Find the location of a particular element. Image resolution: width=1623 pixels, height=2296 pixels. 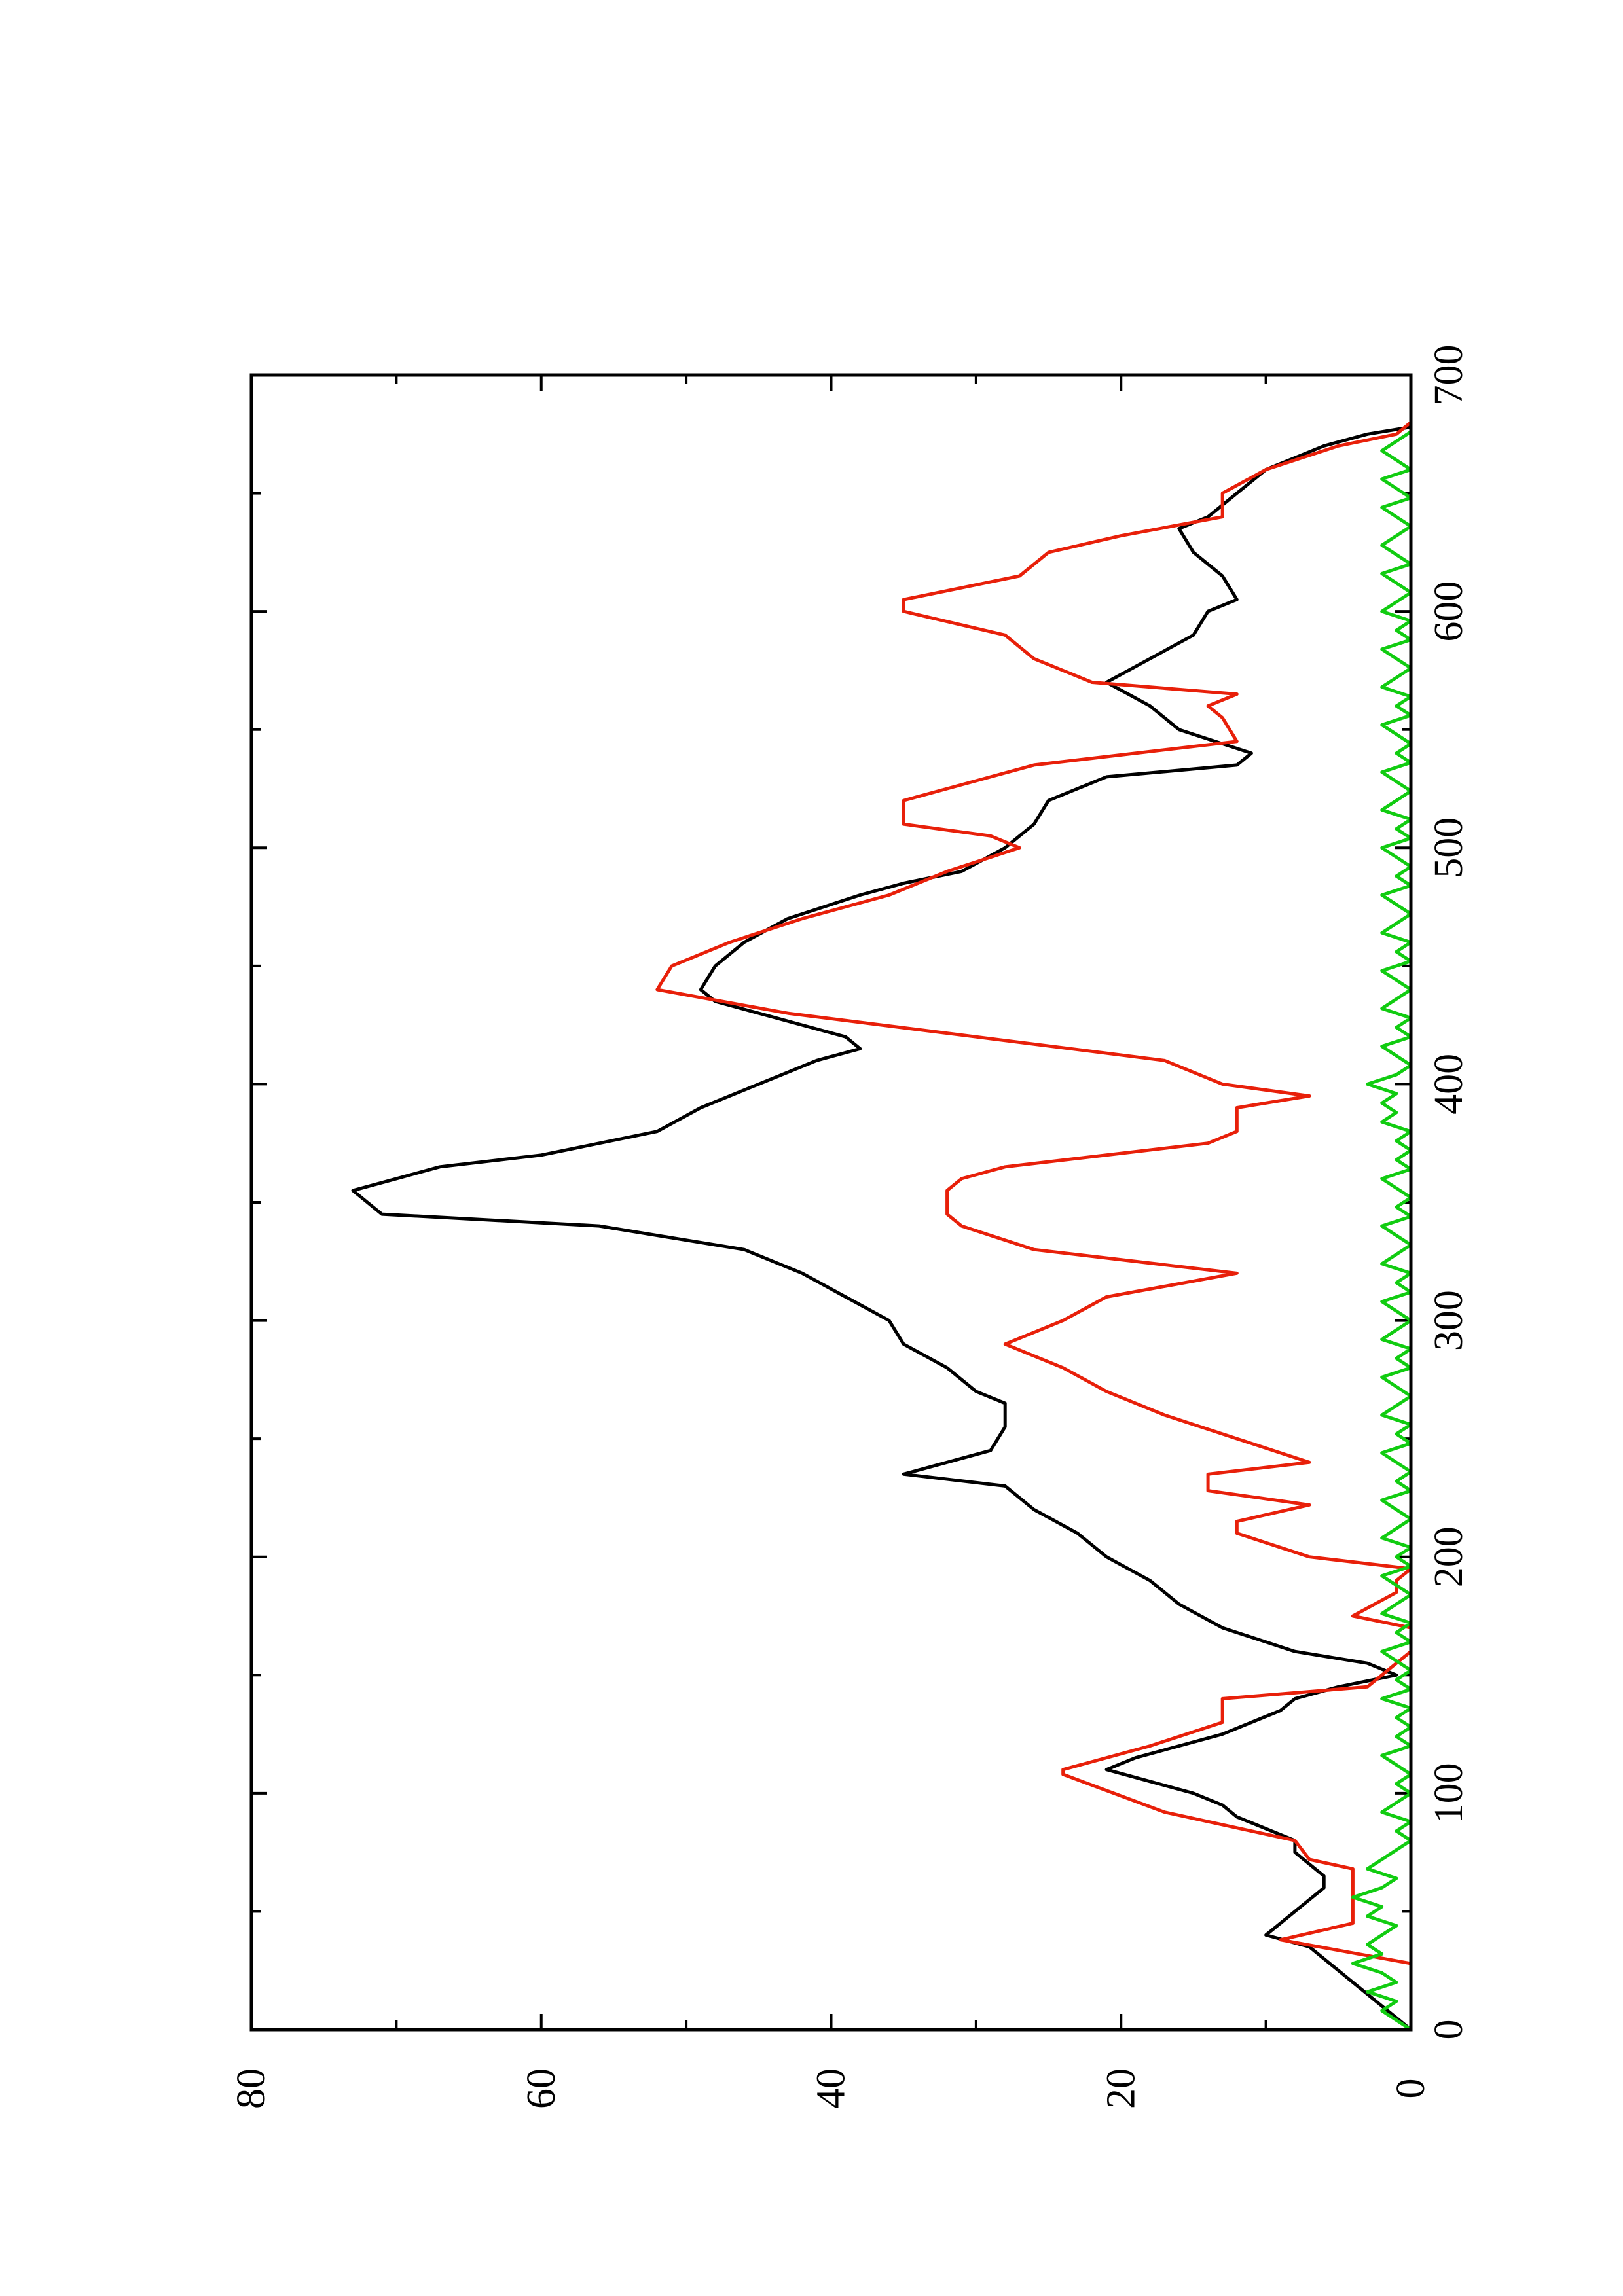

y-tick-label: 20 is located at coordinates (1121, 2088).